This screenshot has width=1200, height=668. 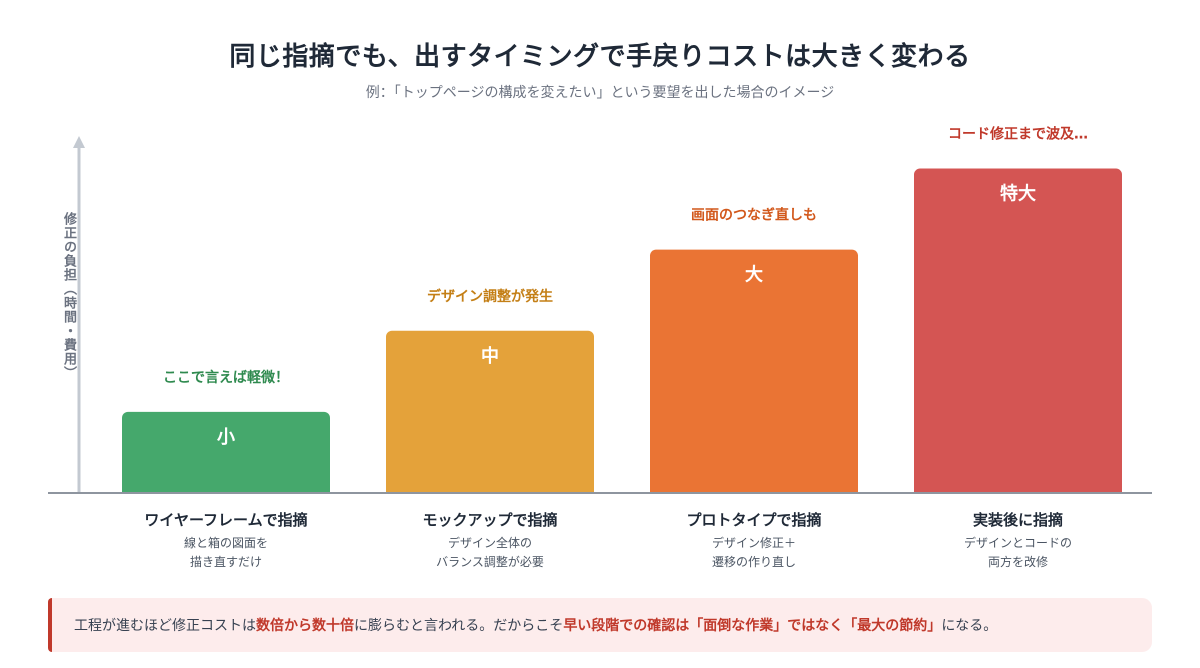 I want to click on chart-subtitle: 例：「トップページの構成を変えたい」という要望を出した場合のイメージ, so click(x=600, y=93).